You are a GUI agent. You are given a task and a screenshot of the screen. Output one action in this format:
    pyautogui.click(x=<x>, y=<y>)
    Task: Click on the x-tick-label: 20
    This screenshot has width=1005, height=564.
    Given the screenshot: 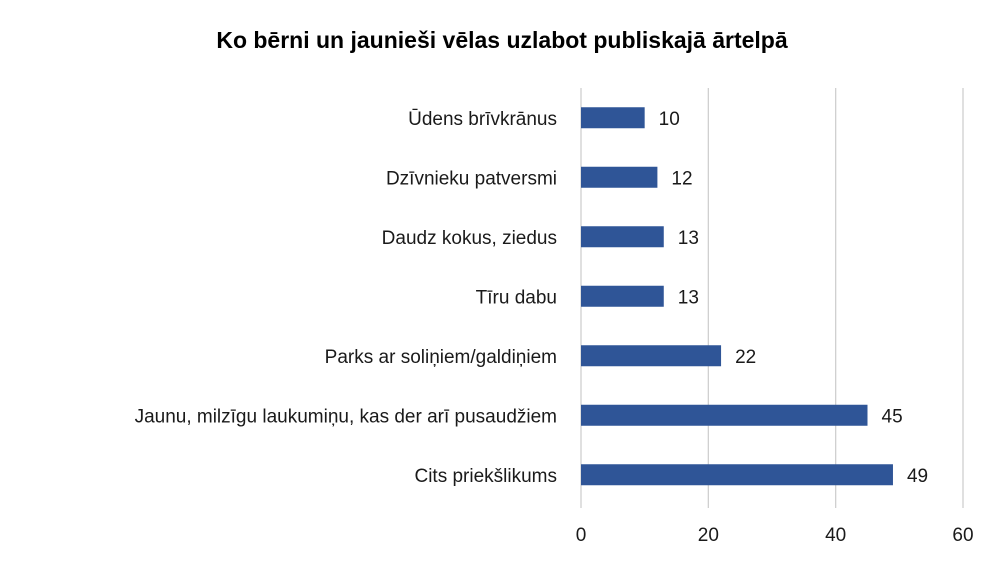 What is the action you would take?
    pyautogui.click(x=708, y=535)
    